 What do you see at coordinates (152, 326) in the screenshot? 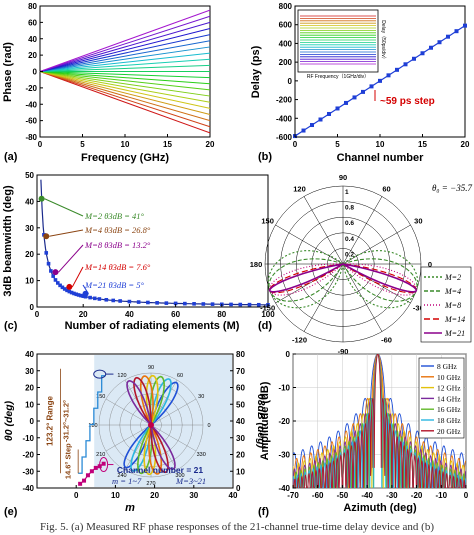
I see `x-axis-label: Number of radiating elements (M)` at bounding box center [152, 326].